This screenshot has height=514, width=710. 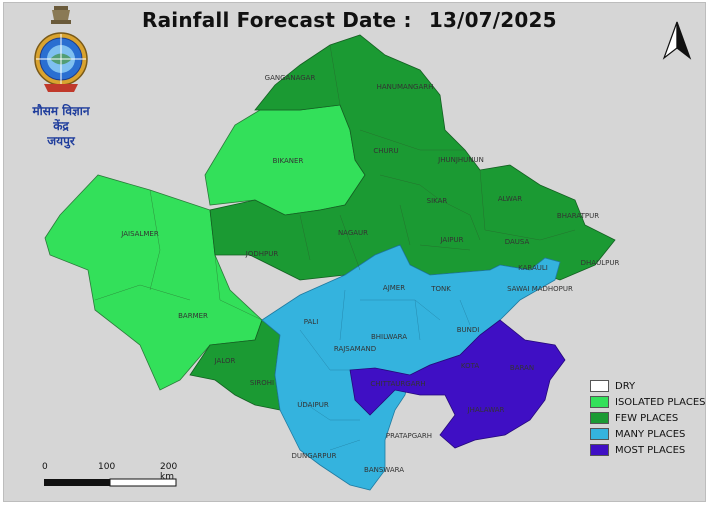 What do you see at coordinates (440, 289) in the screenshot?
I see `label-tonk: TONK` at bounding box center [440, 289].